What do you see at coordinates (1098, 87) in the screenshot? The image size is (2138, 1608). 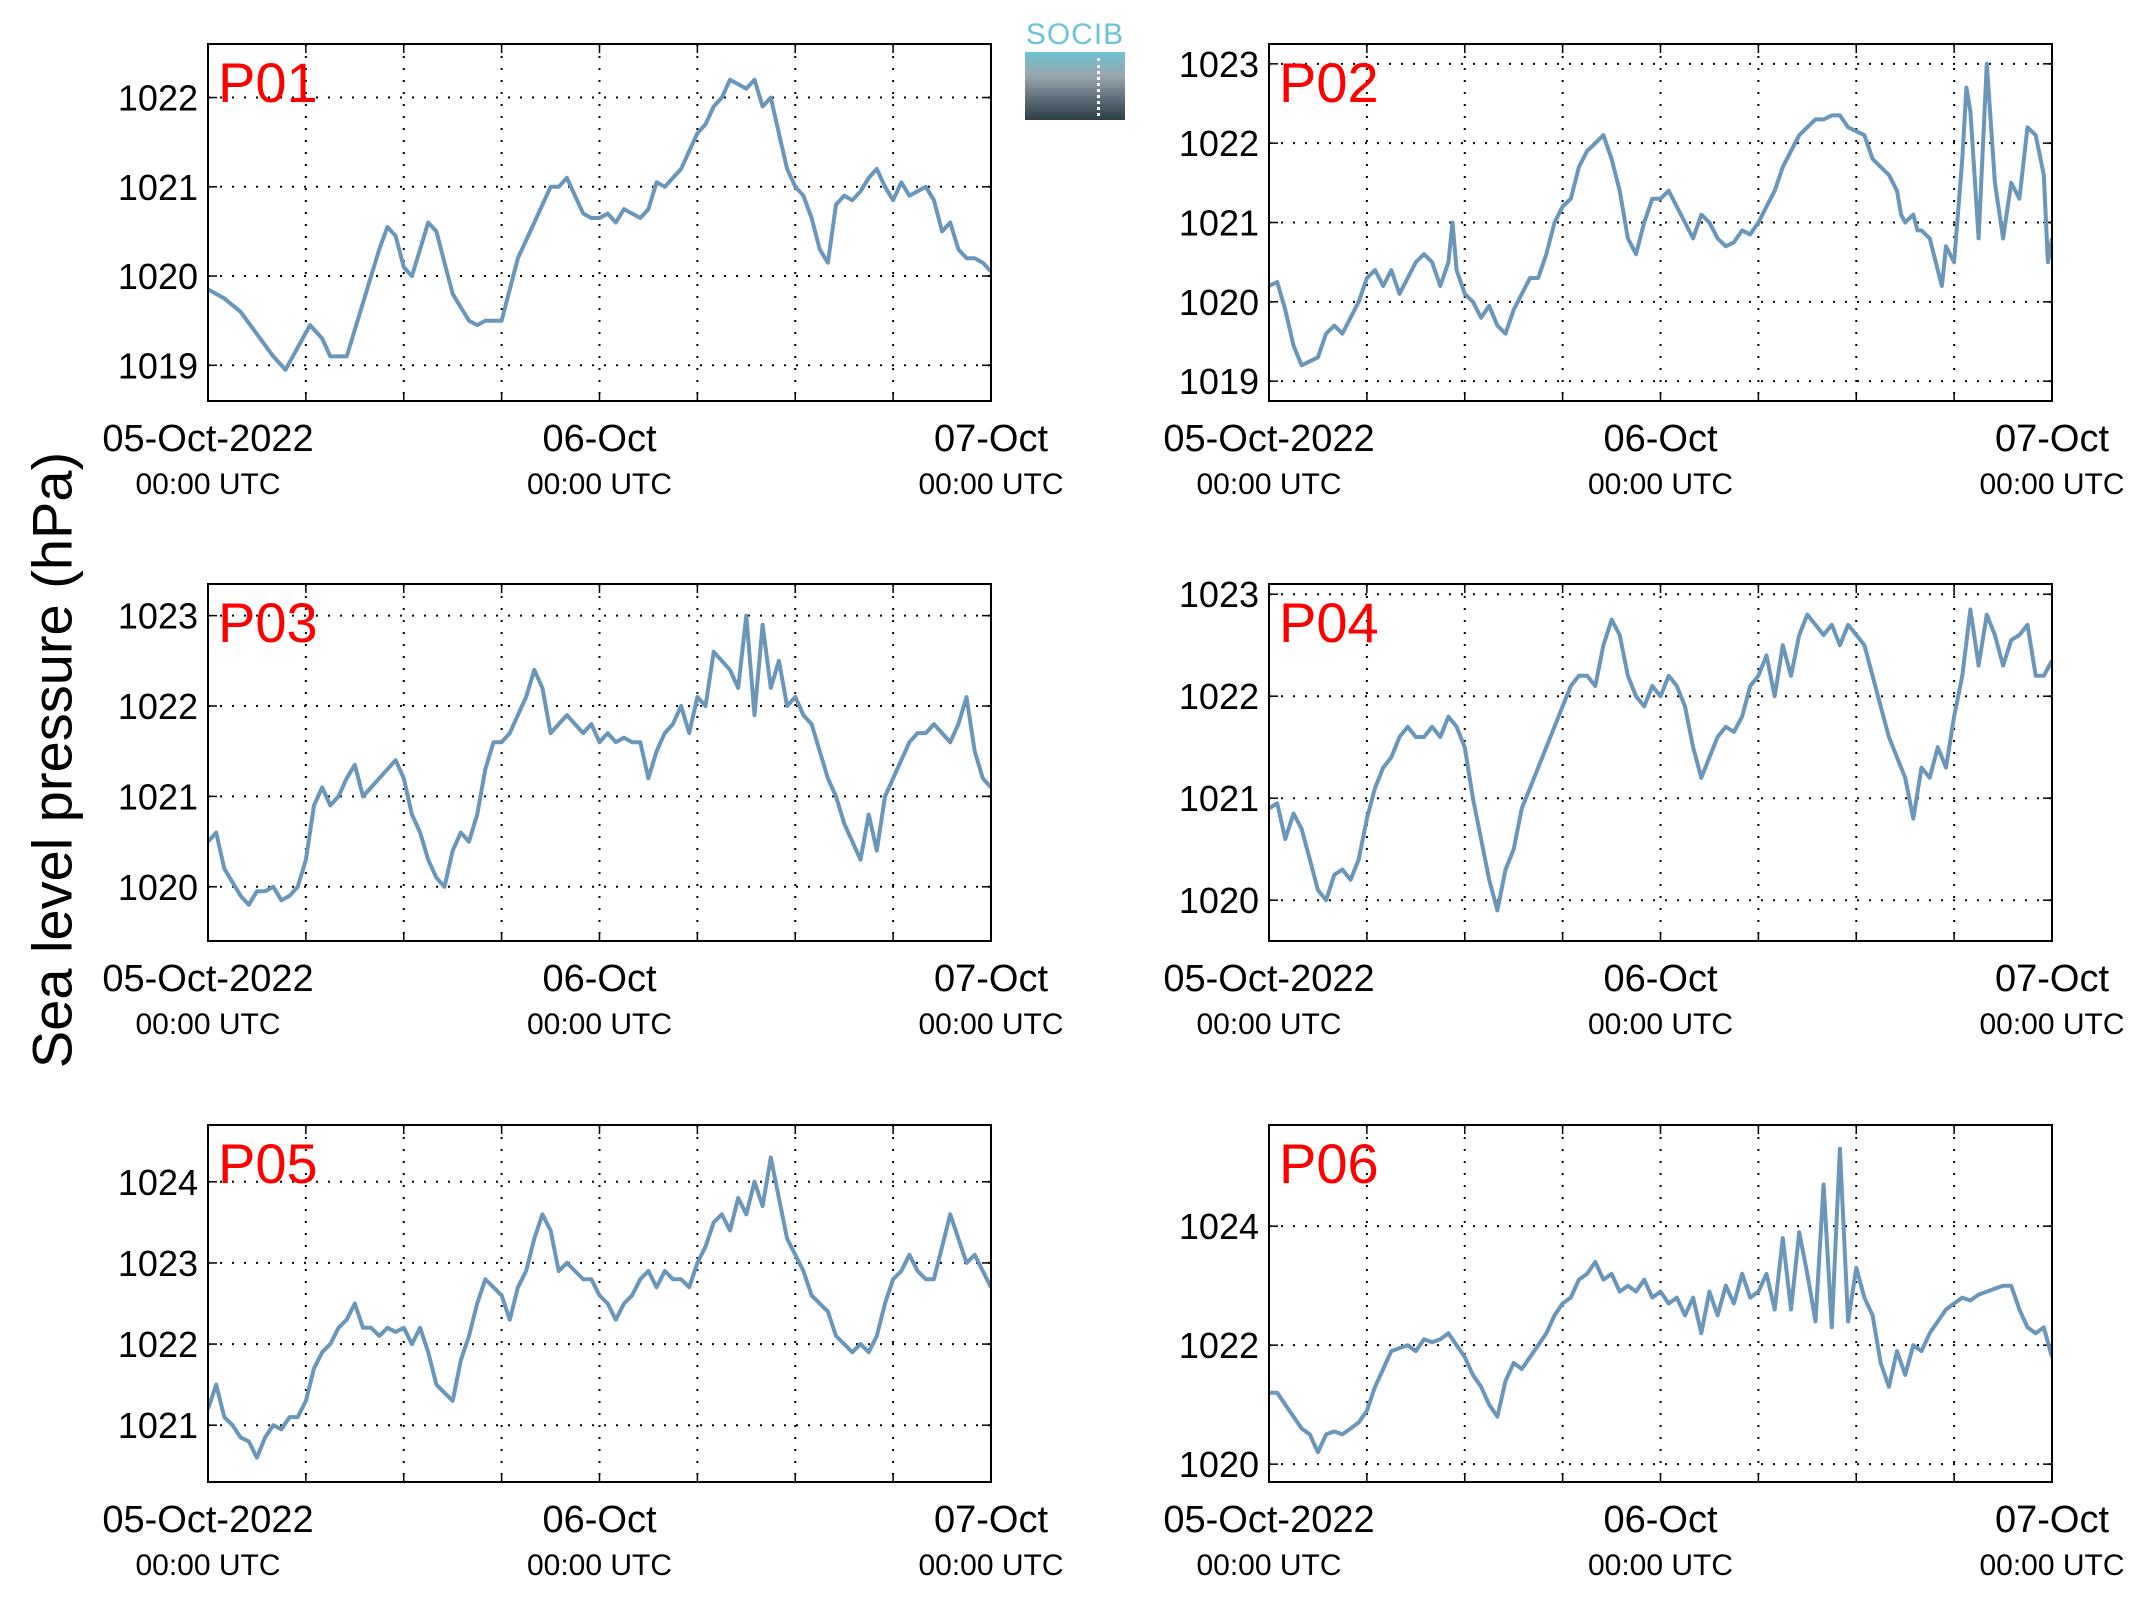 I see `logo-dots-icon` at bounding box center [1098, 87].